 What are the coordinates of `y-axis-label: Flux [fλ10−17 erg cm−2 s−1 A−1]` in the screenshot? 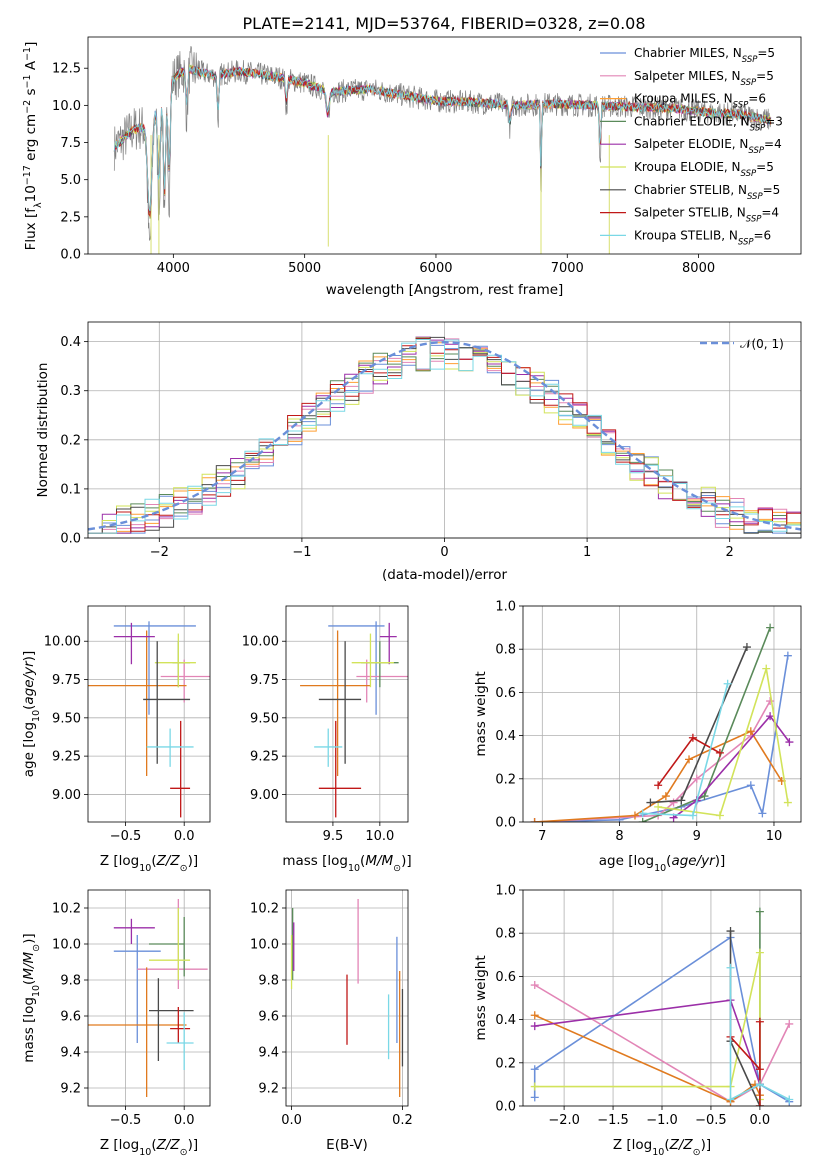 It's located at (33, 146).